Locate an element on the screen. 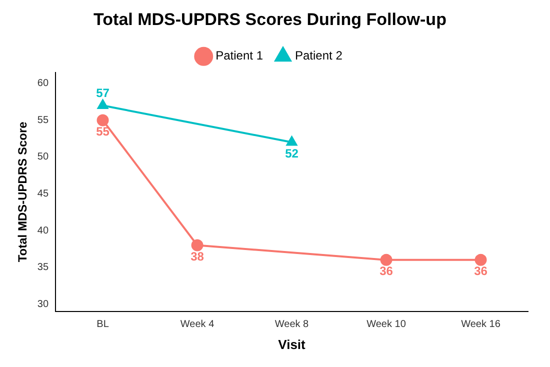 The height and width of the screenshot is (367, 550). y-axis-title: Total MDS-UPDRS Score is located at coordinates (23, 191).